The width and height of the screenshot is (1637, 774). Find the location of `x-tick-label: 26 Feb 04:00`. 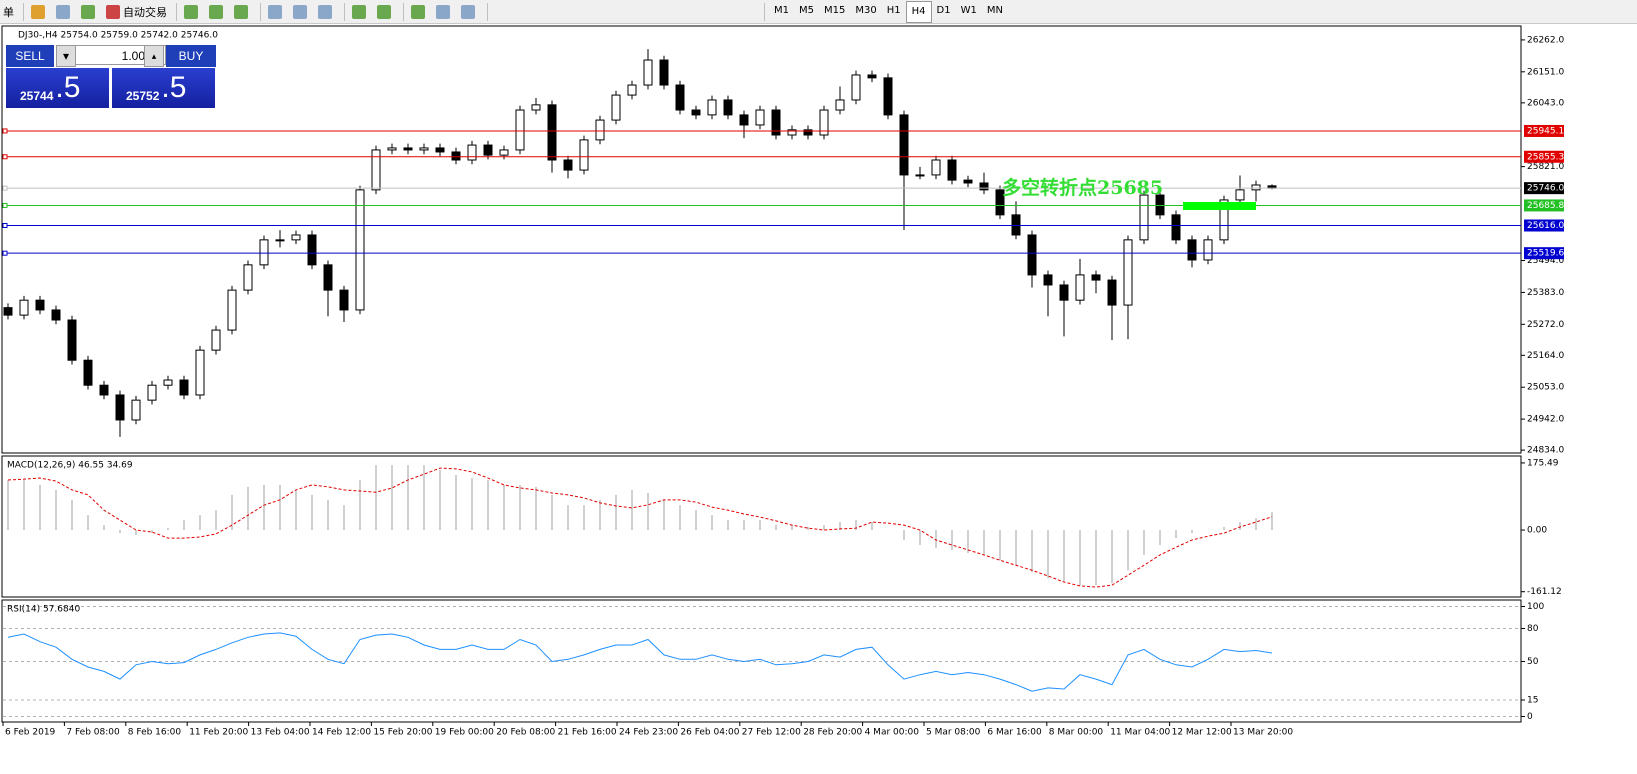

x-tick-label: 26 Feb 04:00 is located at coordinates (709, 733).